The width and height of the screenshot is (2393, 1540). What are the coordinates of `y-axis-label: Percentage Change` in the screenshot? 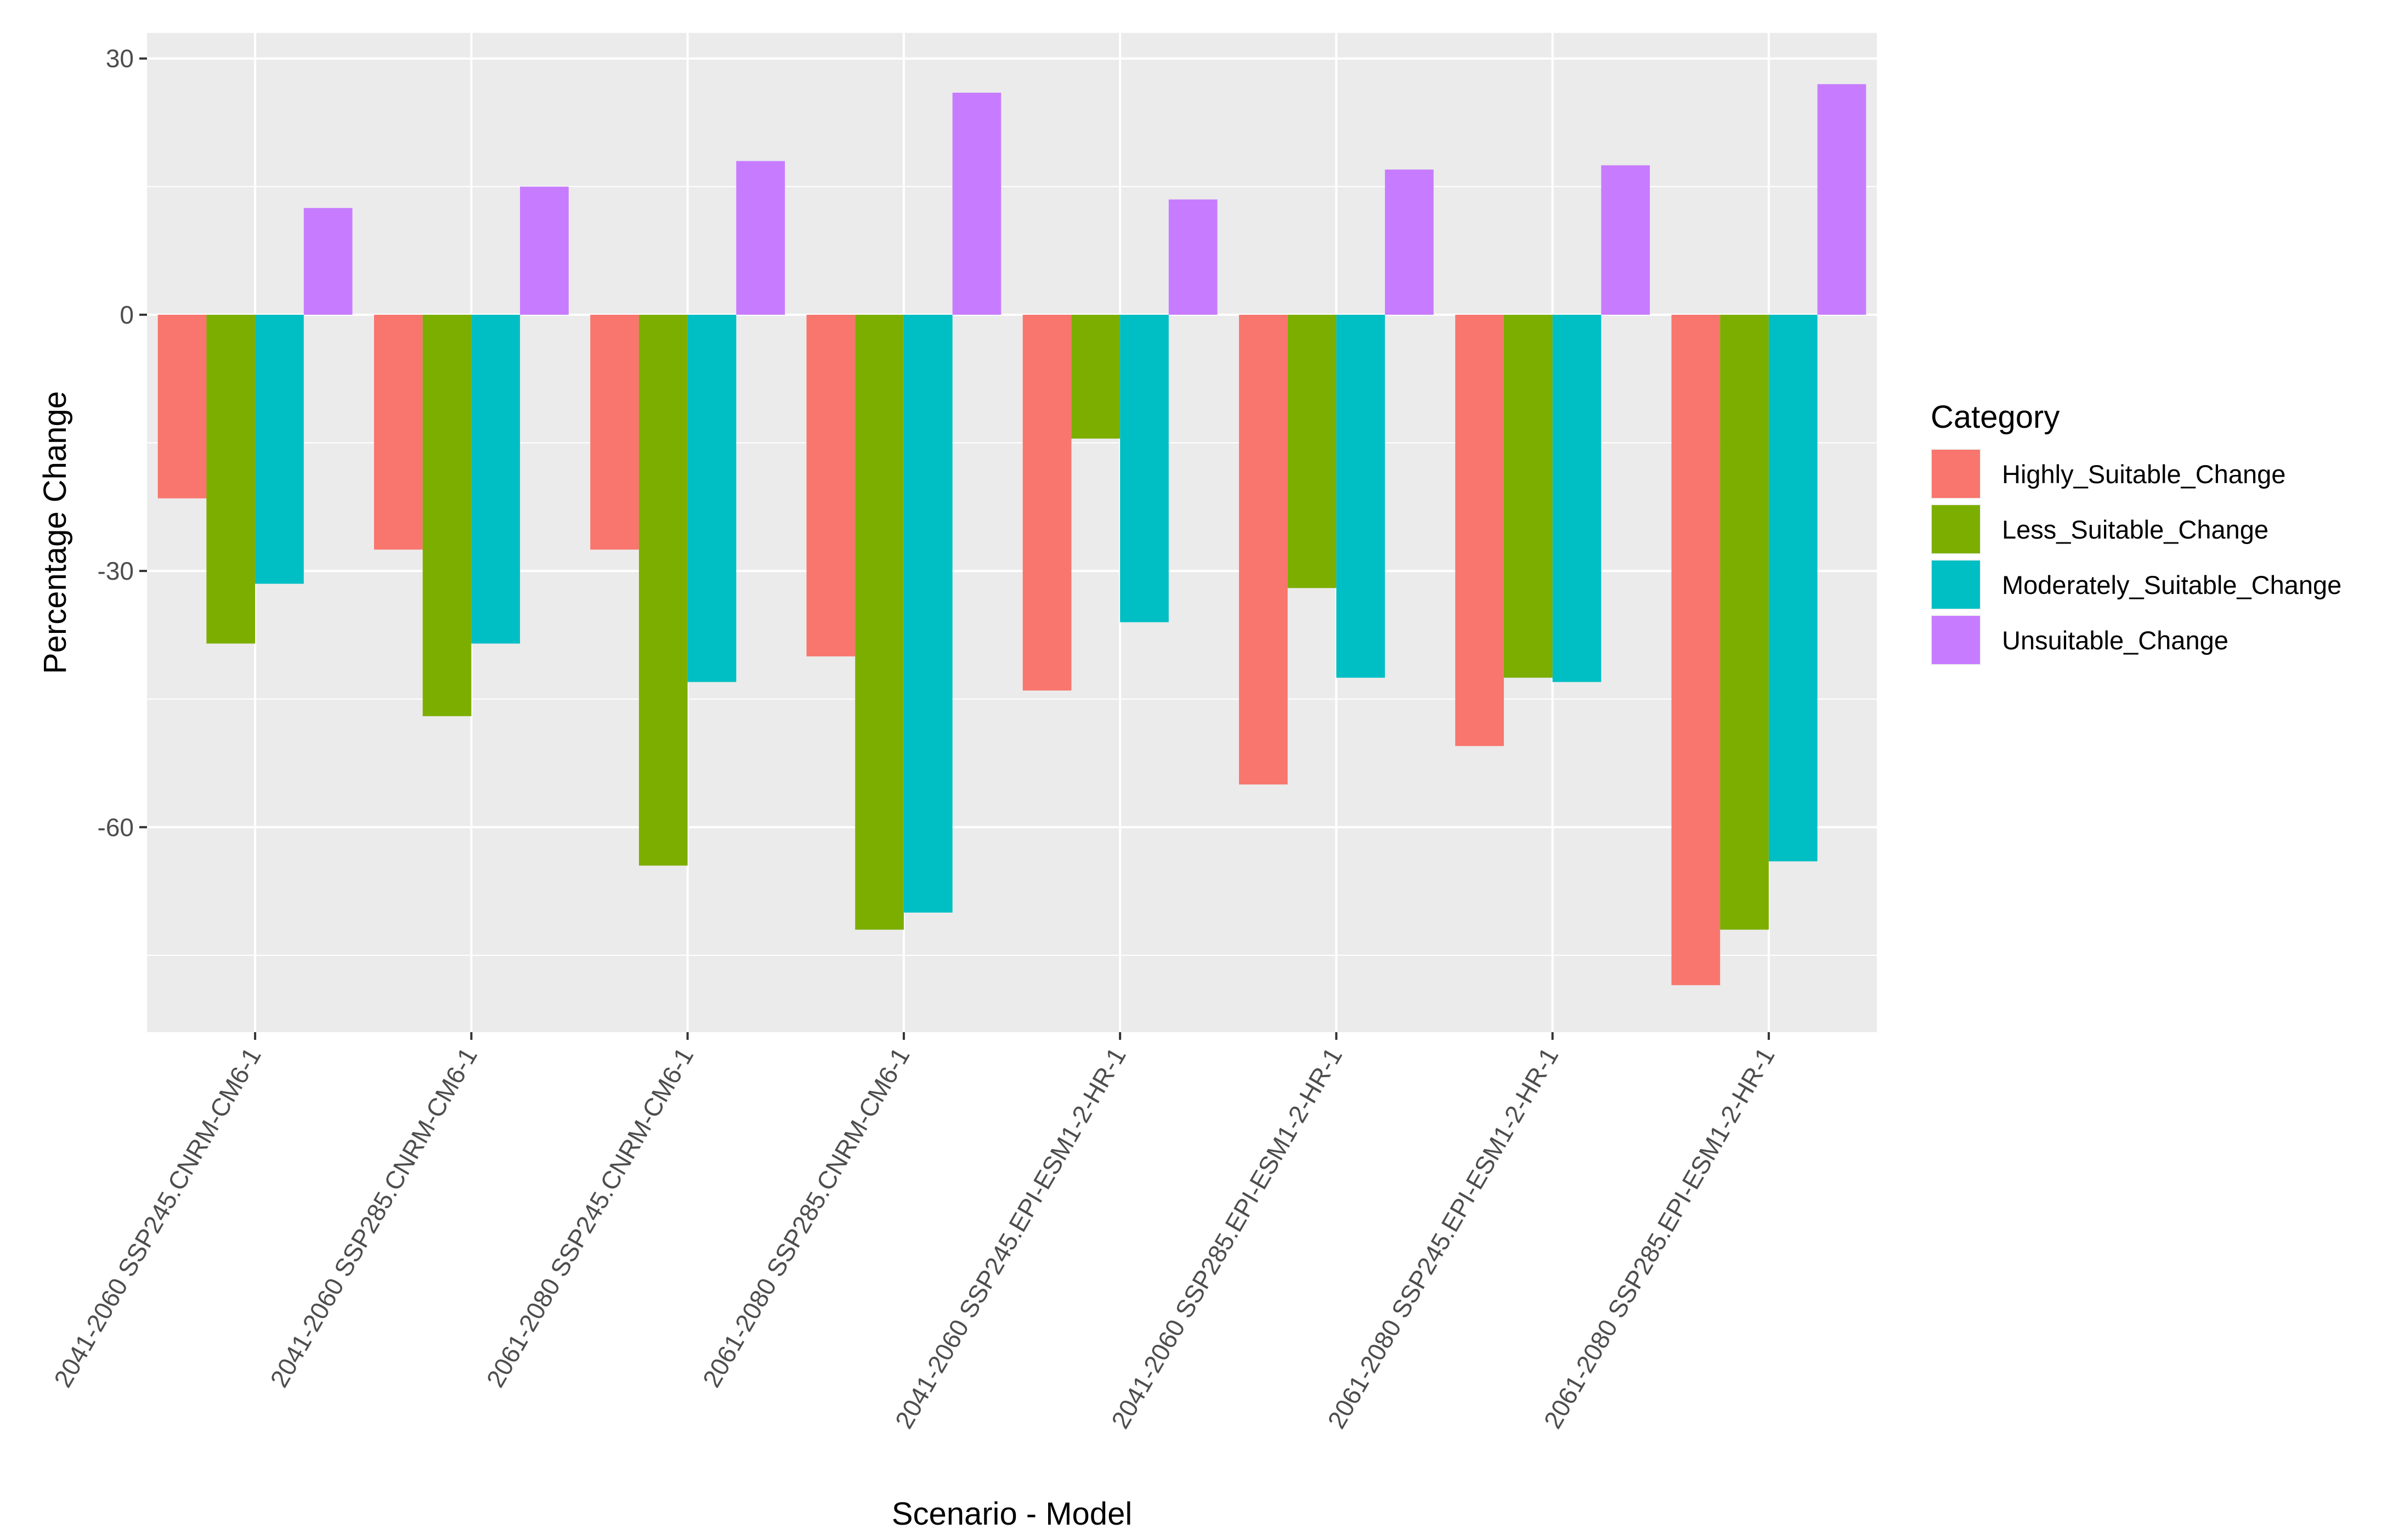 It's located at (55, 532).